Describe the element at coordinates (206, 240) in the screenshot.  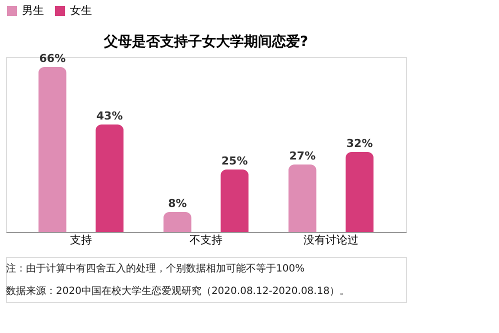
I see `x-tick-label: 不支持` at that location.